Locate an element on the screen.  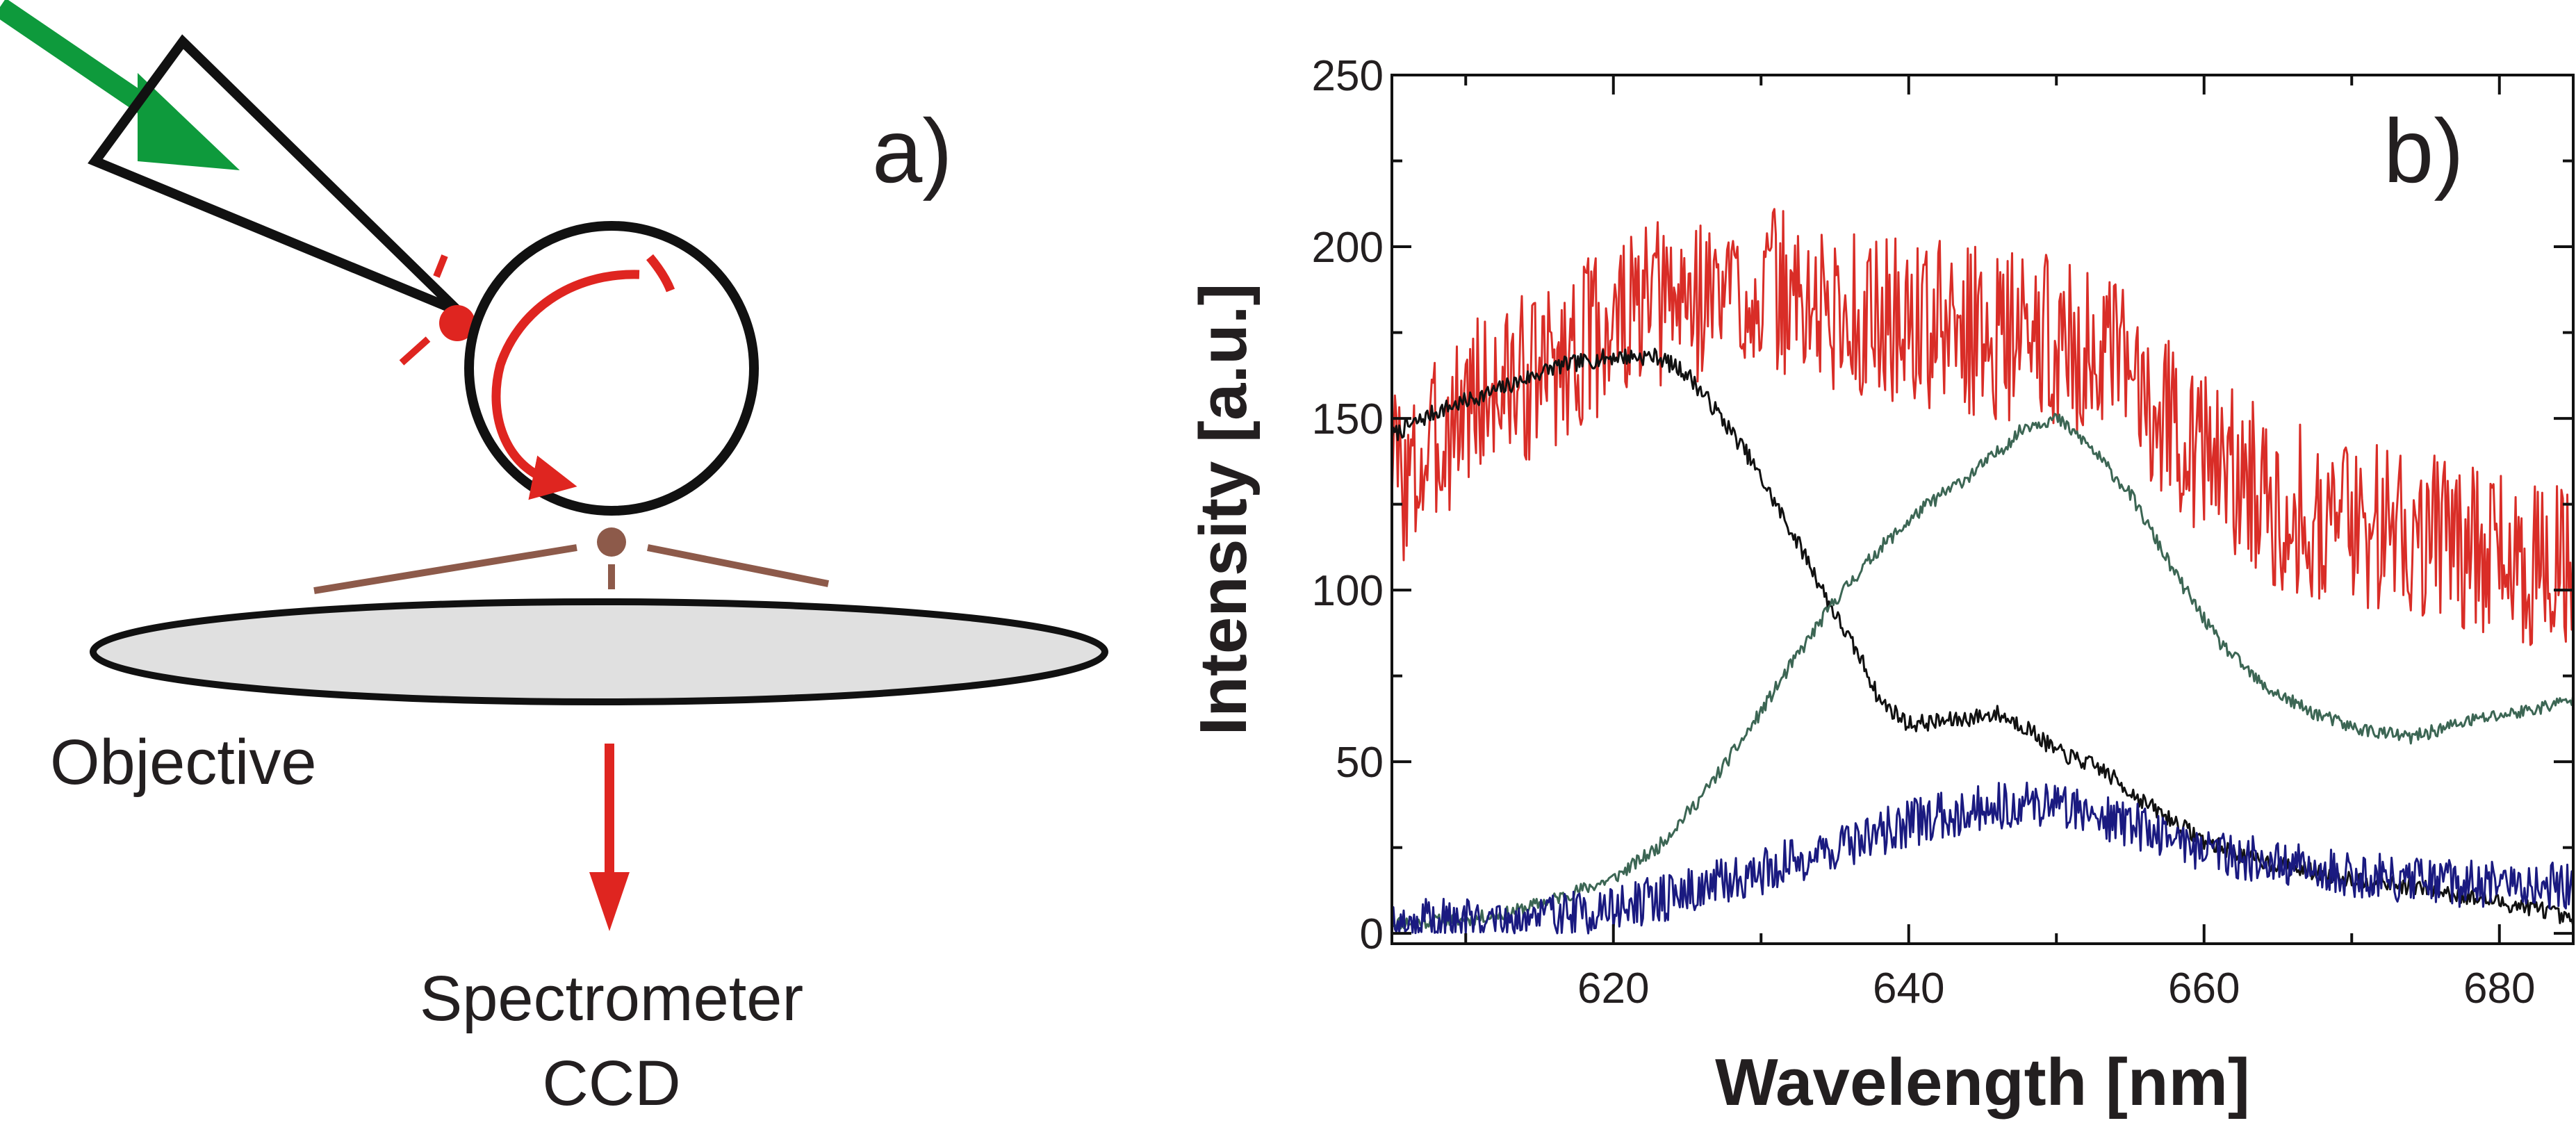
y-tick-label: 200 is located at coordinates (1348, 248).